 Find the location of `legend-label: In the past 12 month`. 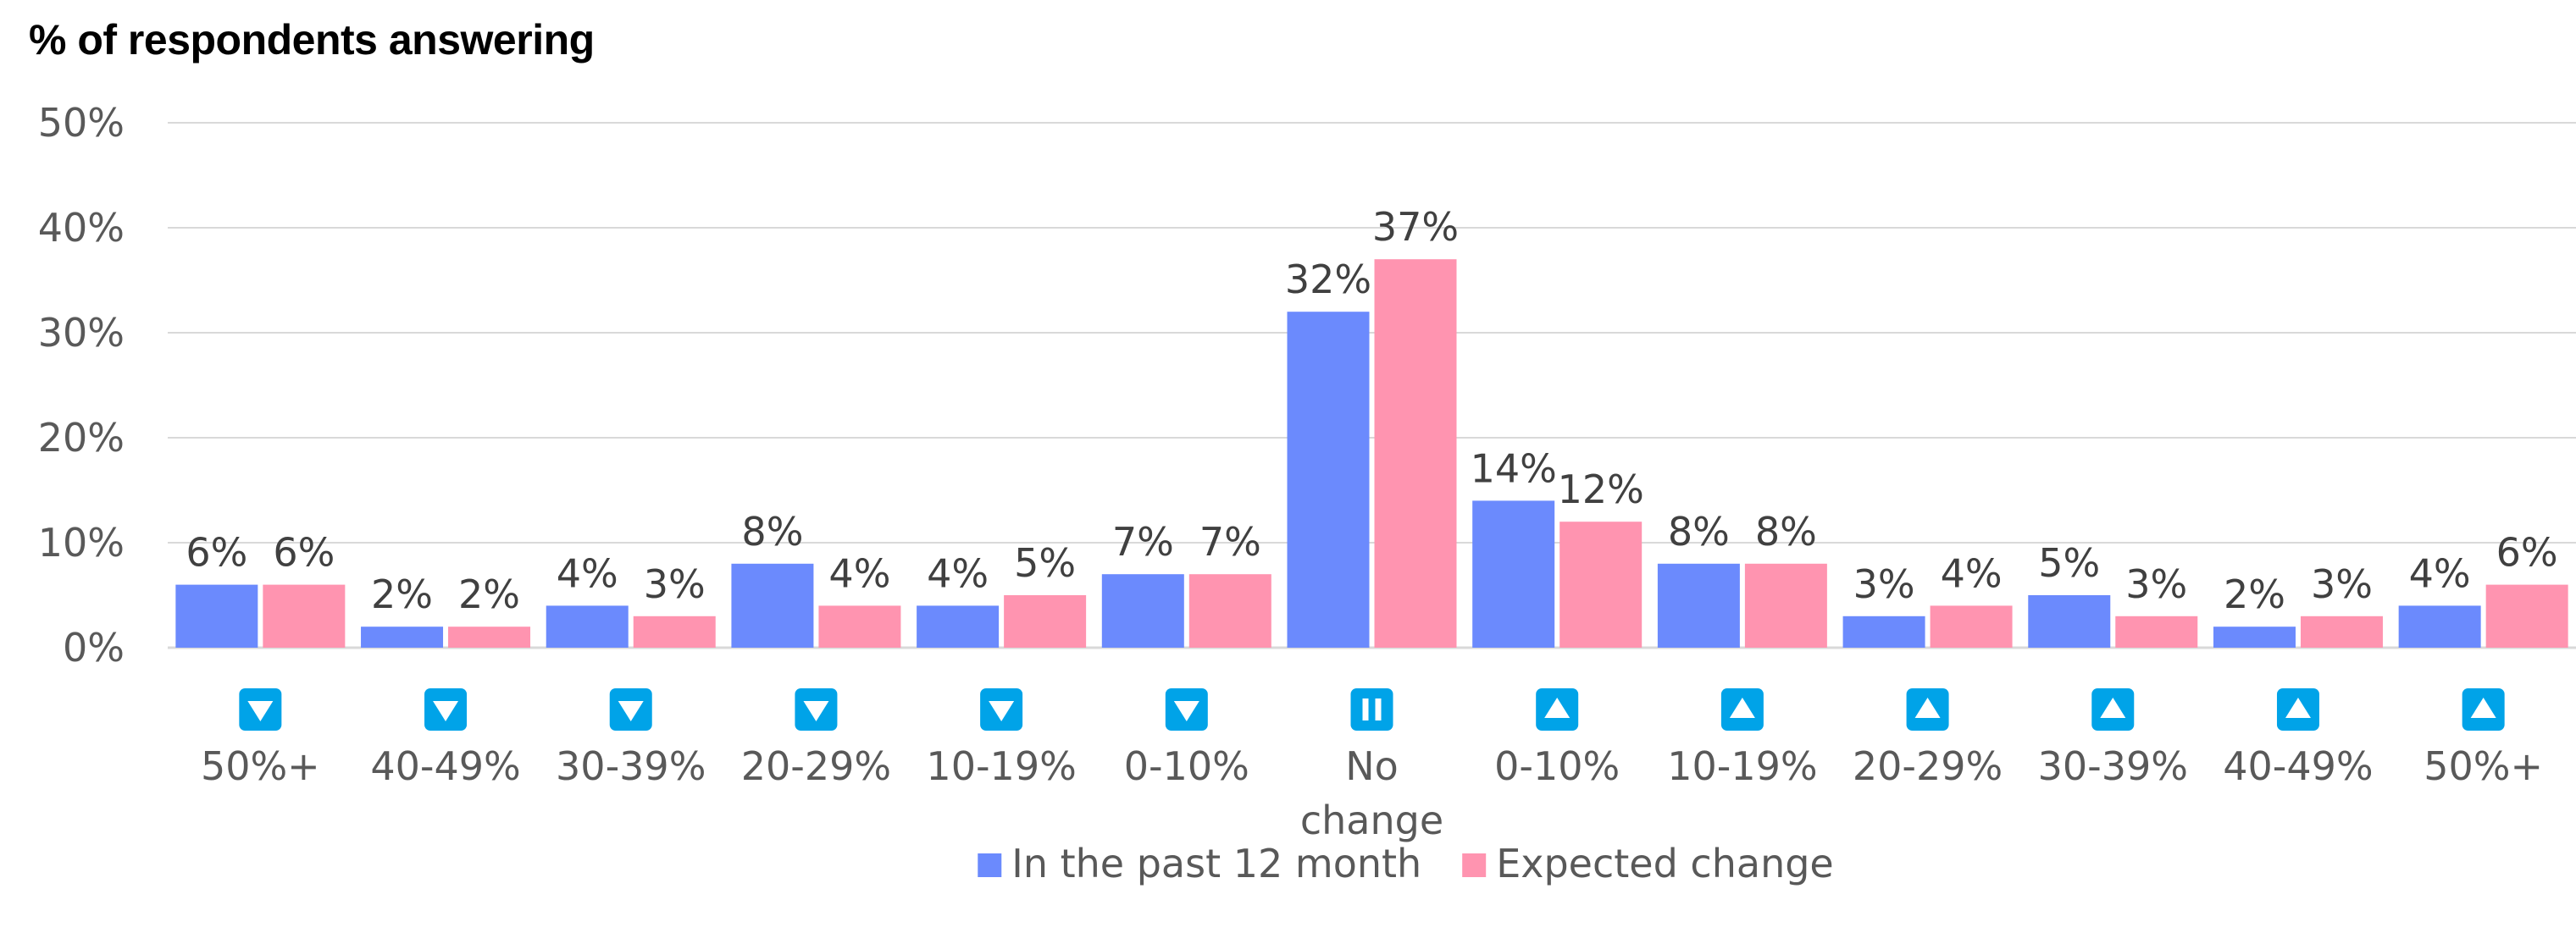

legend-label: In the past 12 month is located at coordinates (1216, 864).